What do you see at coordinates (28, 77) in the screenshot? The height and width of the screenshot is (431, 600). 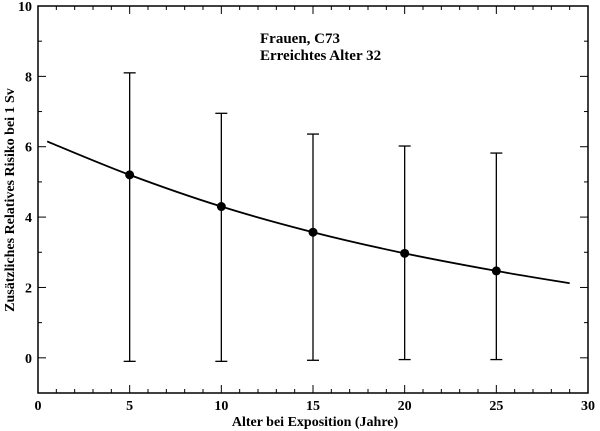 I see `y-tick-label: 8` at bounding box center [28, 77].